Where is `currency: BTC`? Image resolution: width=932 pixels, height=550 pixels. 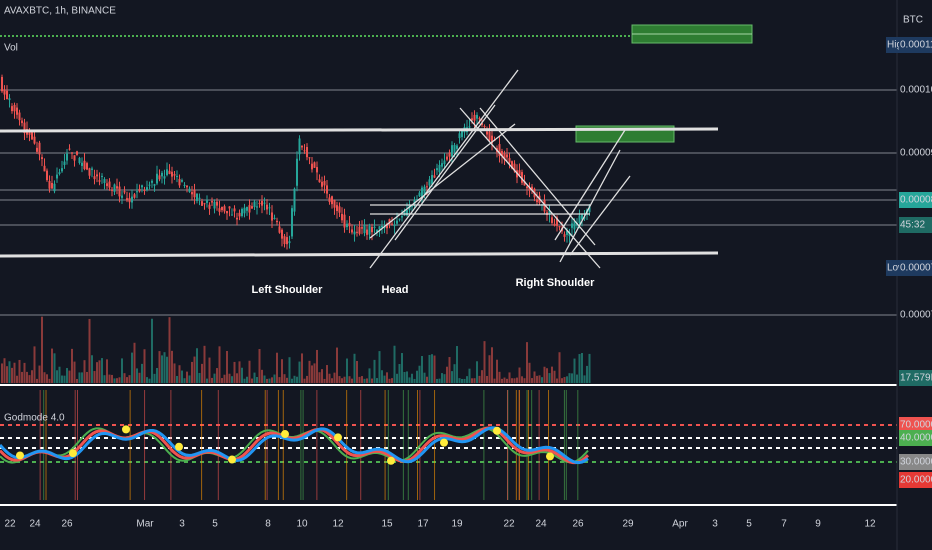 currency: BTC is located at coordinates (913, 20).